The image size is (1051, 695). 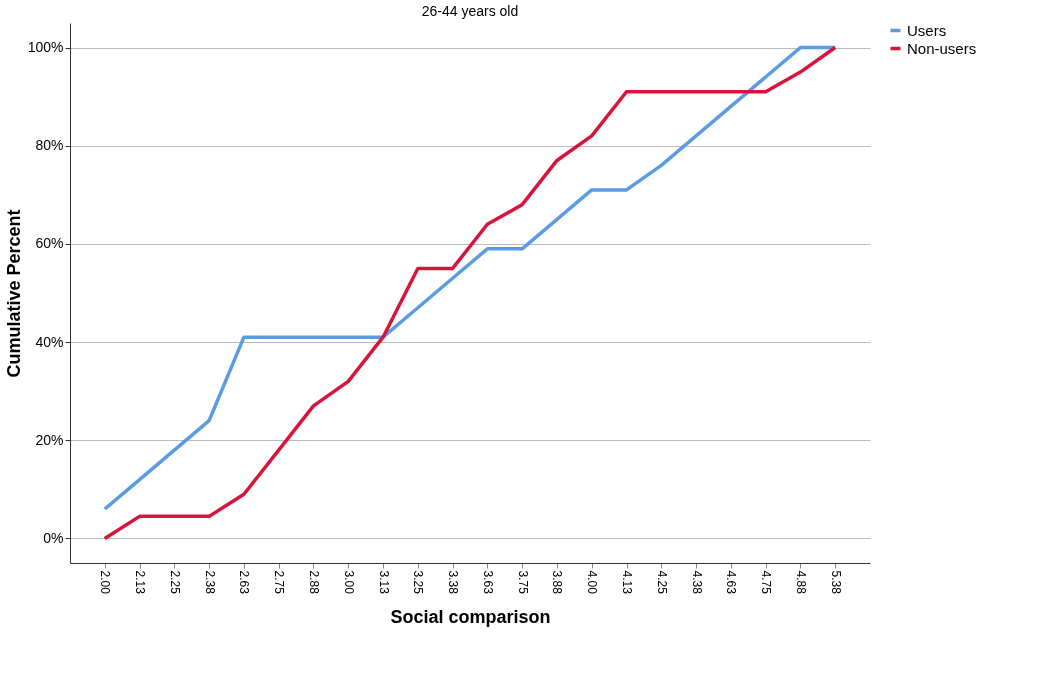 I want to click on x-tick-label: 2.25, so click(x=174, y=582).